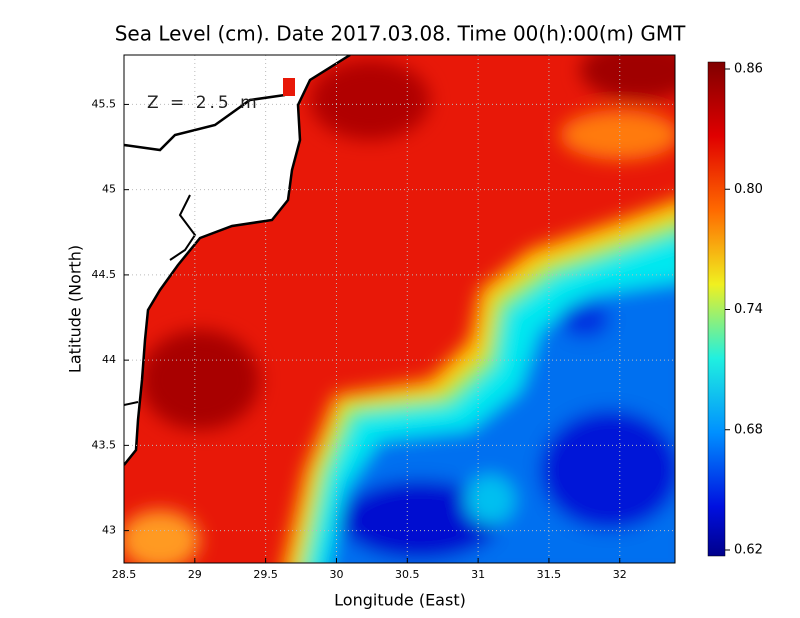  What do you see at coordinates (289, 87) in the screenshot?
I see `field-patch` at bounding box center [289, 87].